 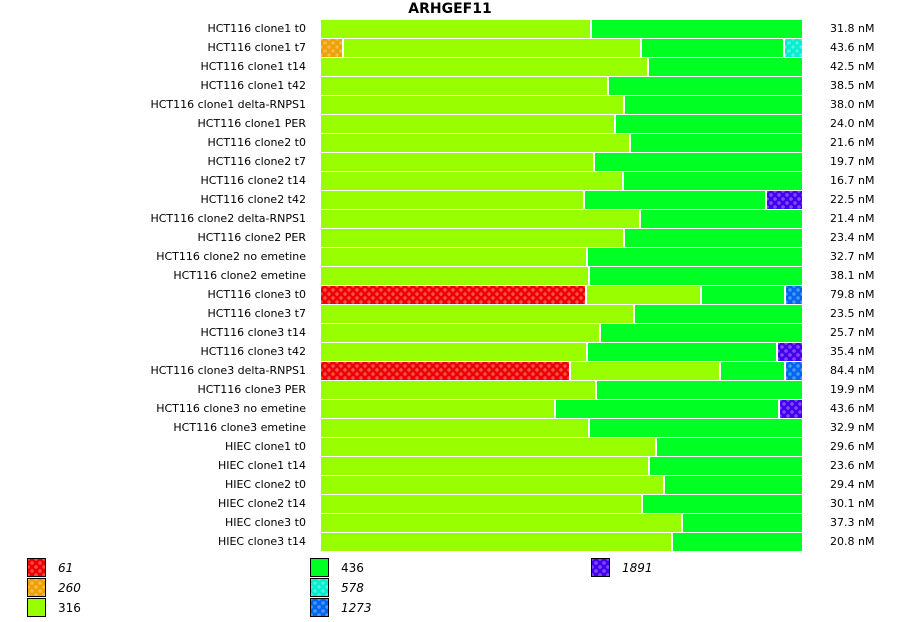 What do you see at coordinates (852, 370) in the screenshot?
I see `row-total-value: 84.4 nM` at bounding box center [852, 370].